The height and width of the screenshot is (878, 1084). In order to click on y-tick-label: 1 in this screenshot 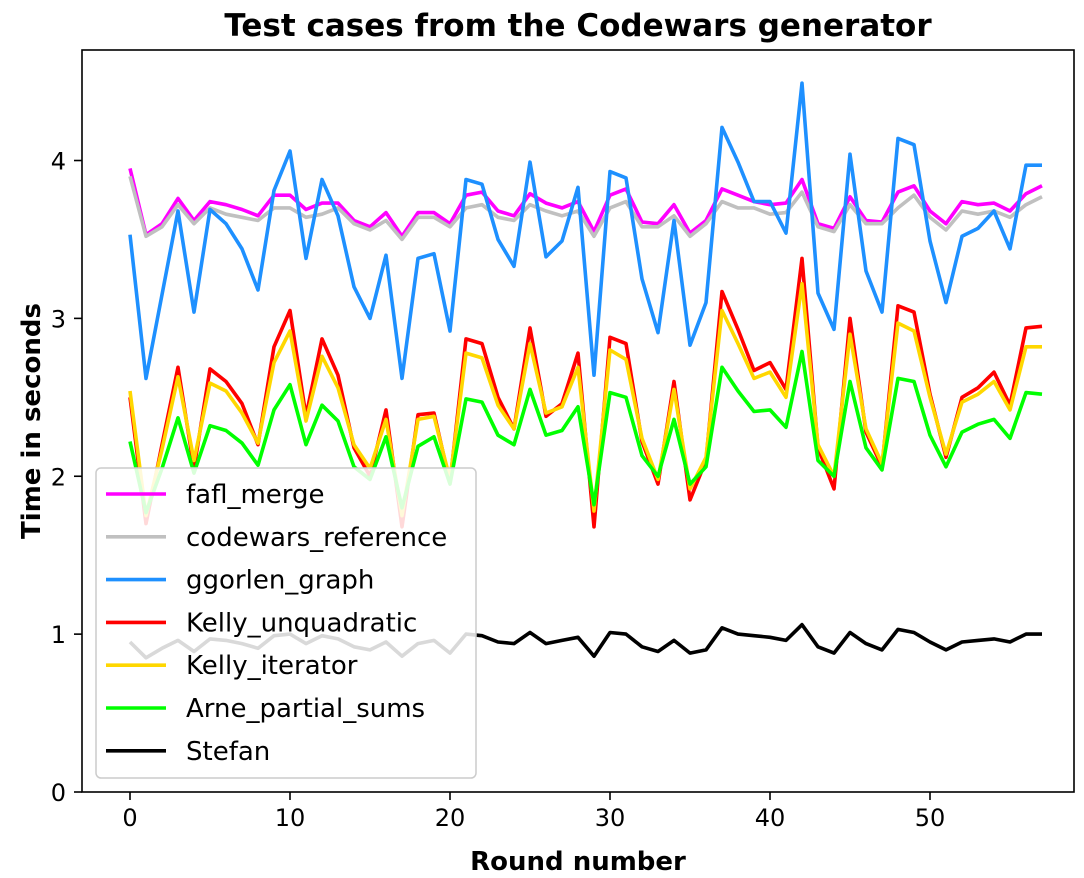, I will do `click(58, 635)`.